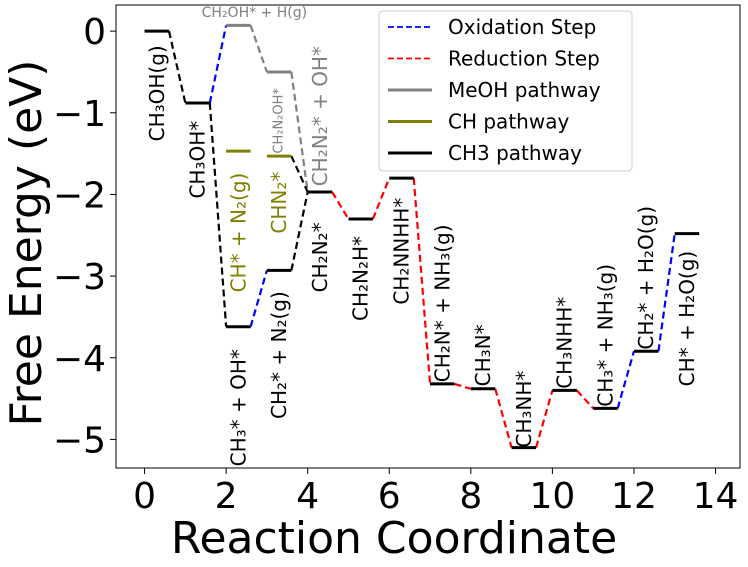 This screenshot has height=567, width=748. What do you see at coordinates (79, 440) in the screenshot?
I see `y-tick-label-5: −5` at bounding box center [79, 440].